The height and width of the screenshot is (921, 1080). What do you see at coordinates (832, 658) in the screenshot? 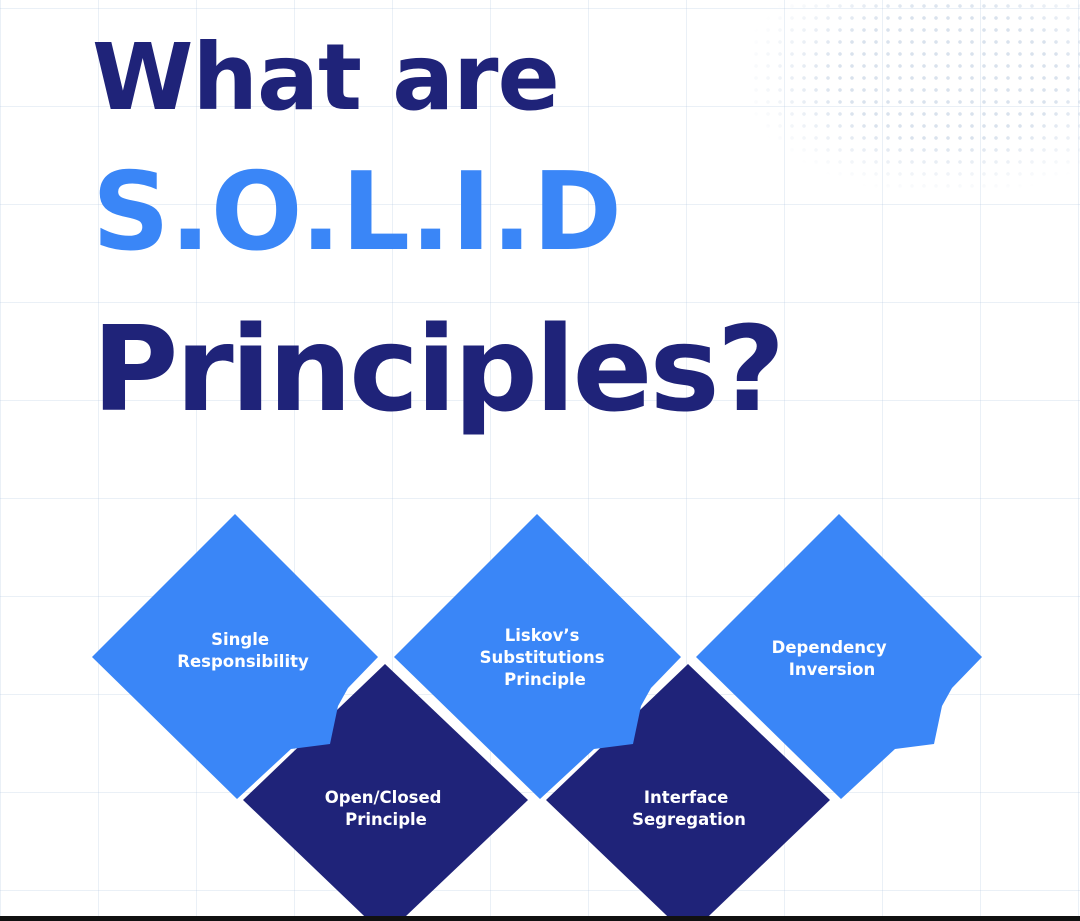
I see `label-dependency-inversion: Dependency Inversion` at bounding box center [832, 658].